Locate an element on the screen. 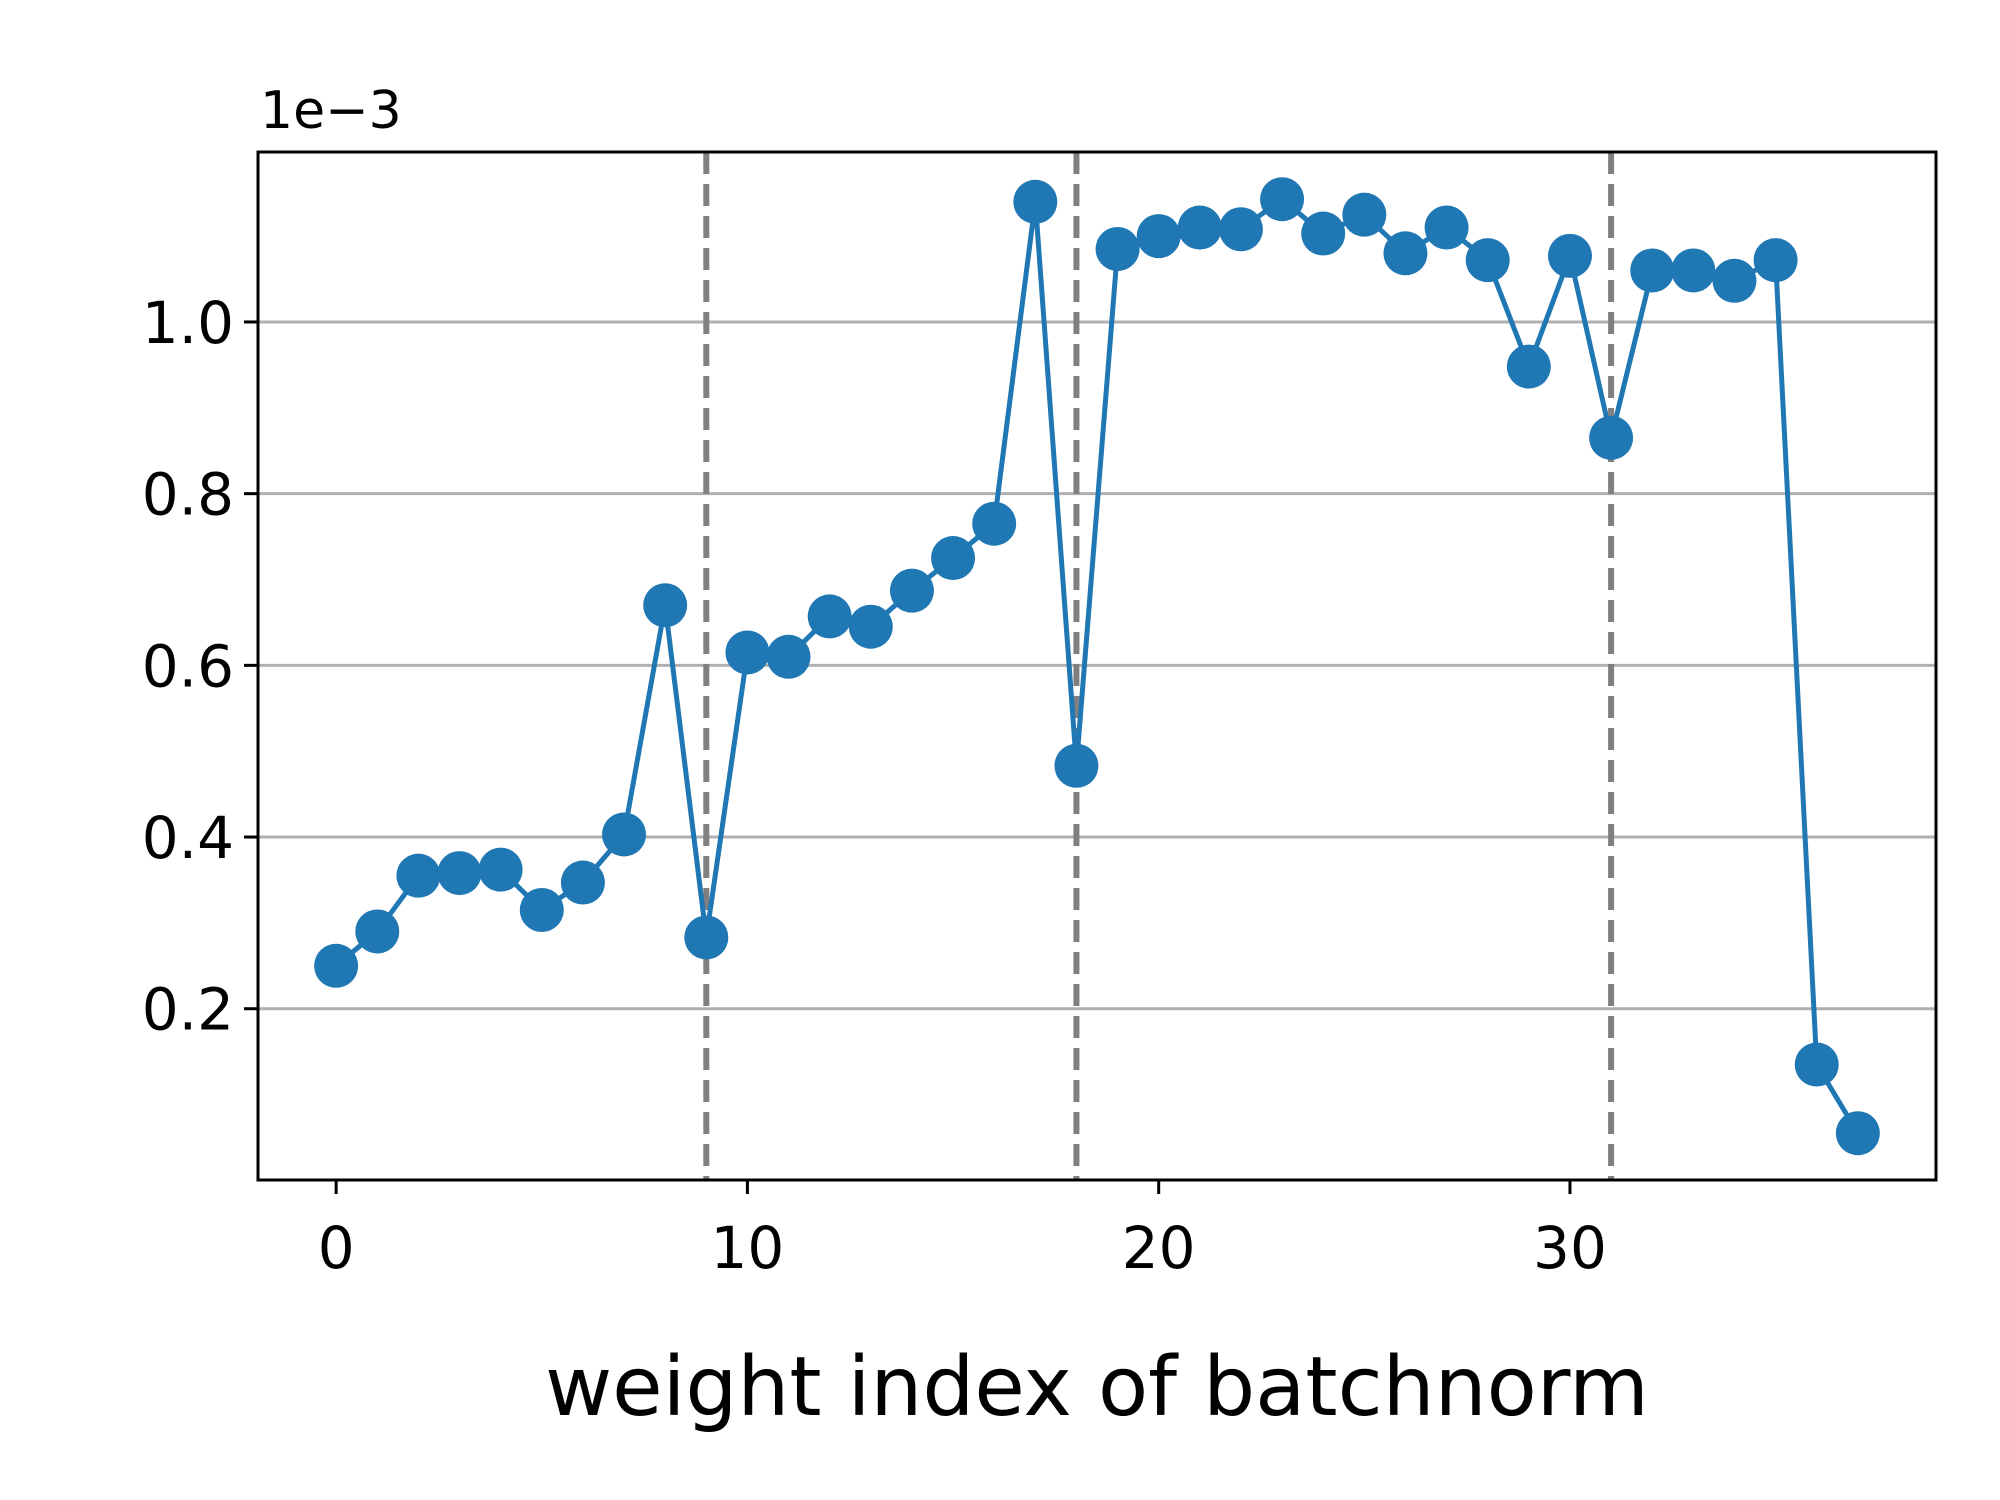 The height and width of the screenshot is (1500, 2000). y-tick-label: 0.6 is located at coordinates (188, 666).